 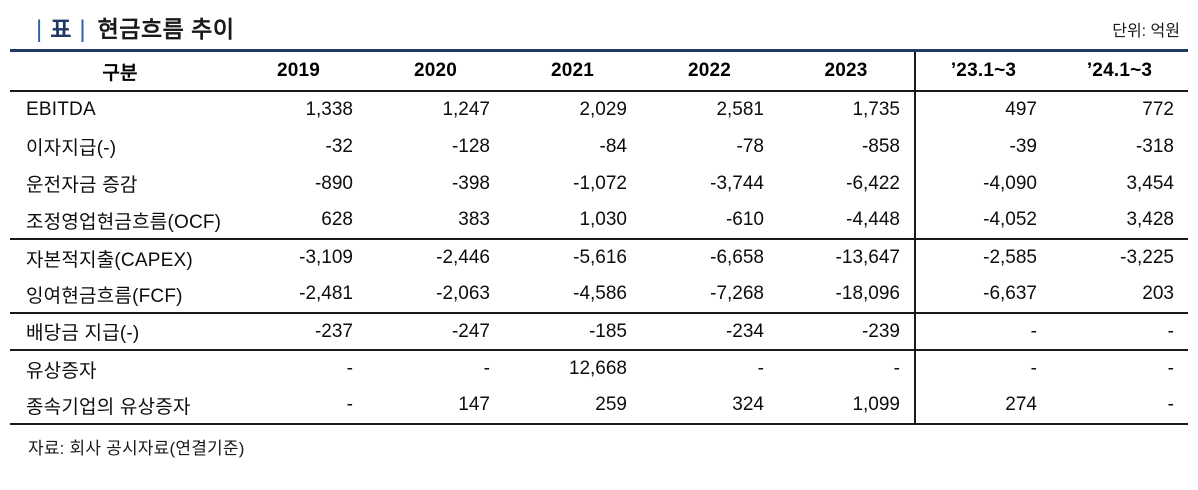 I want to click on cell-value: -2,585, so click(x=982, y=257).